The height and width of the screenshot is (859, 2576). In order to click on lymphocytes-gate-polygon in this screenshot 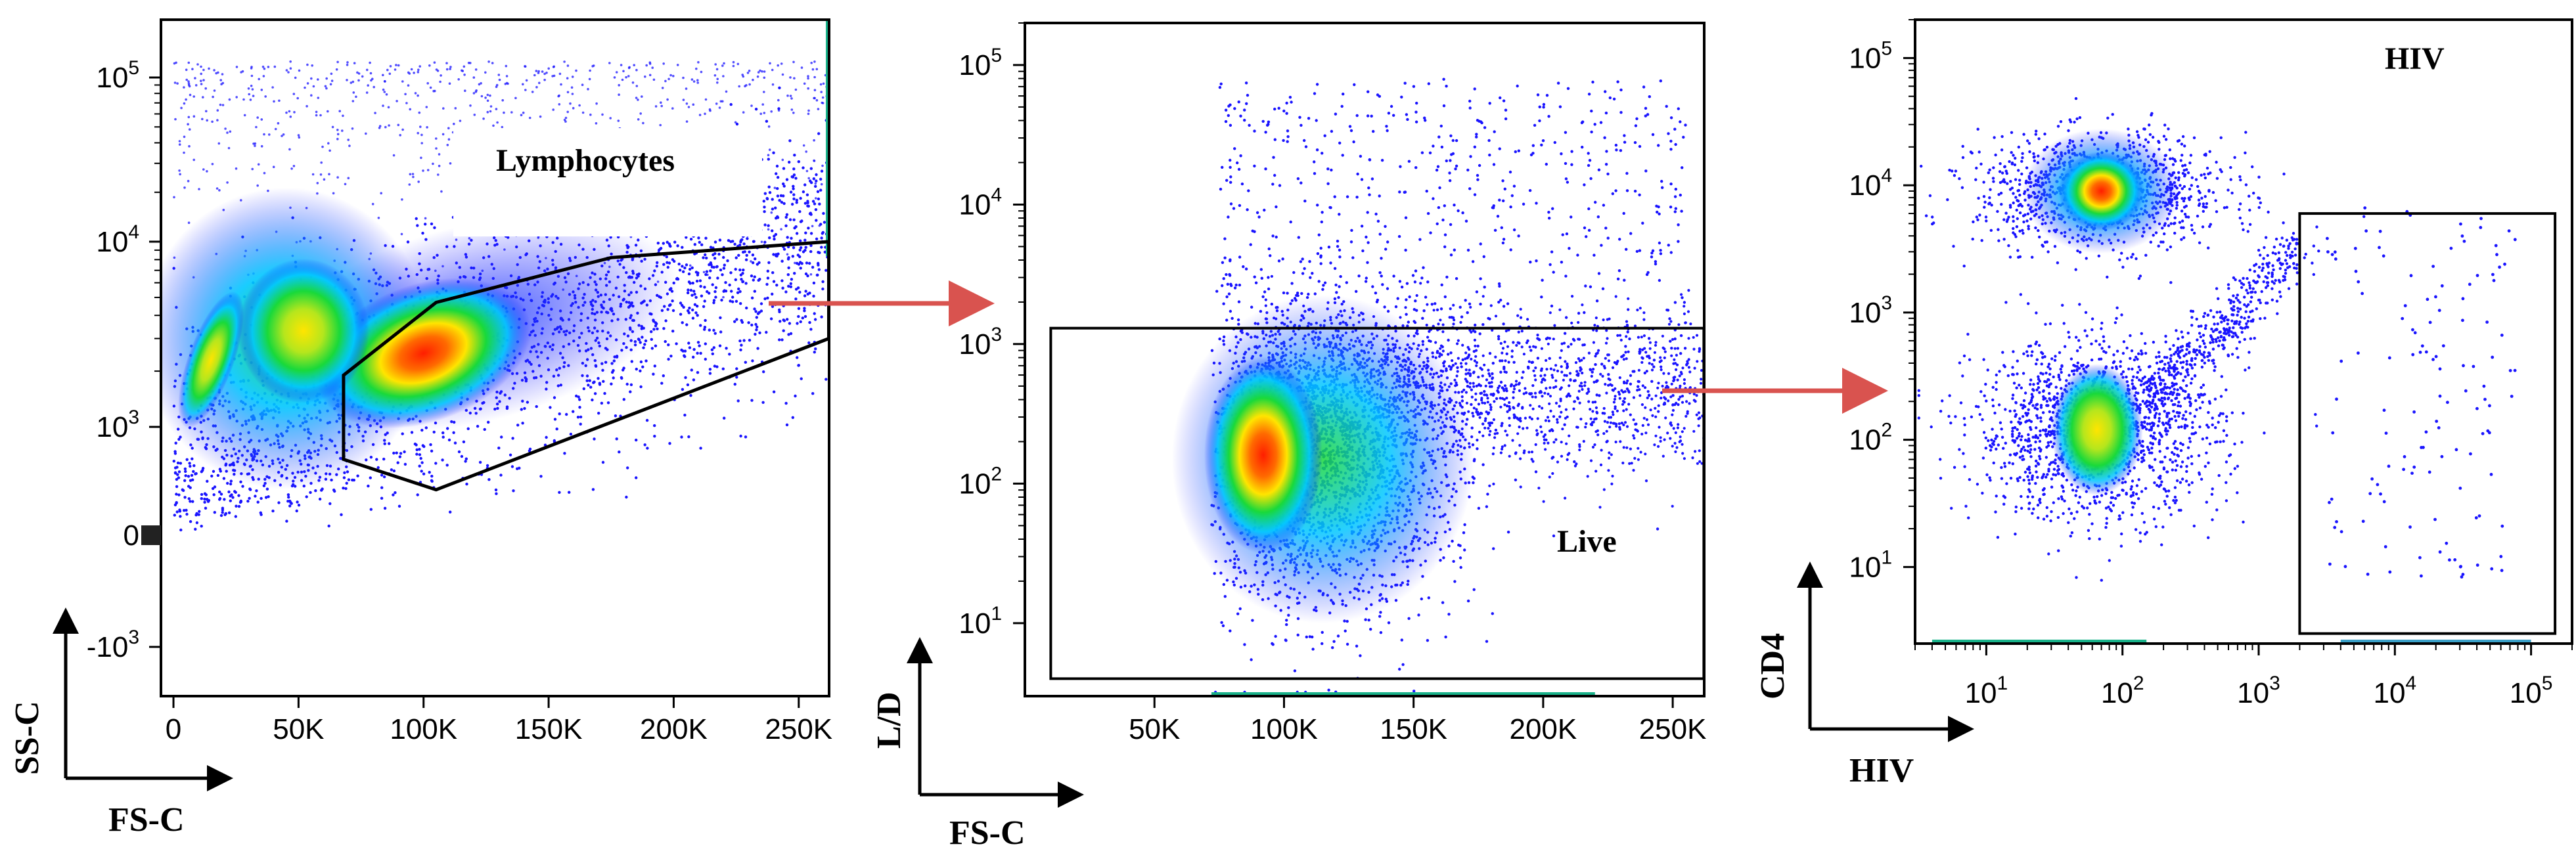, I will do `click(586, 366)`.